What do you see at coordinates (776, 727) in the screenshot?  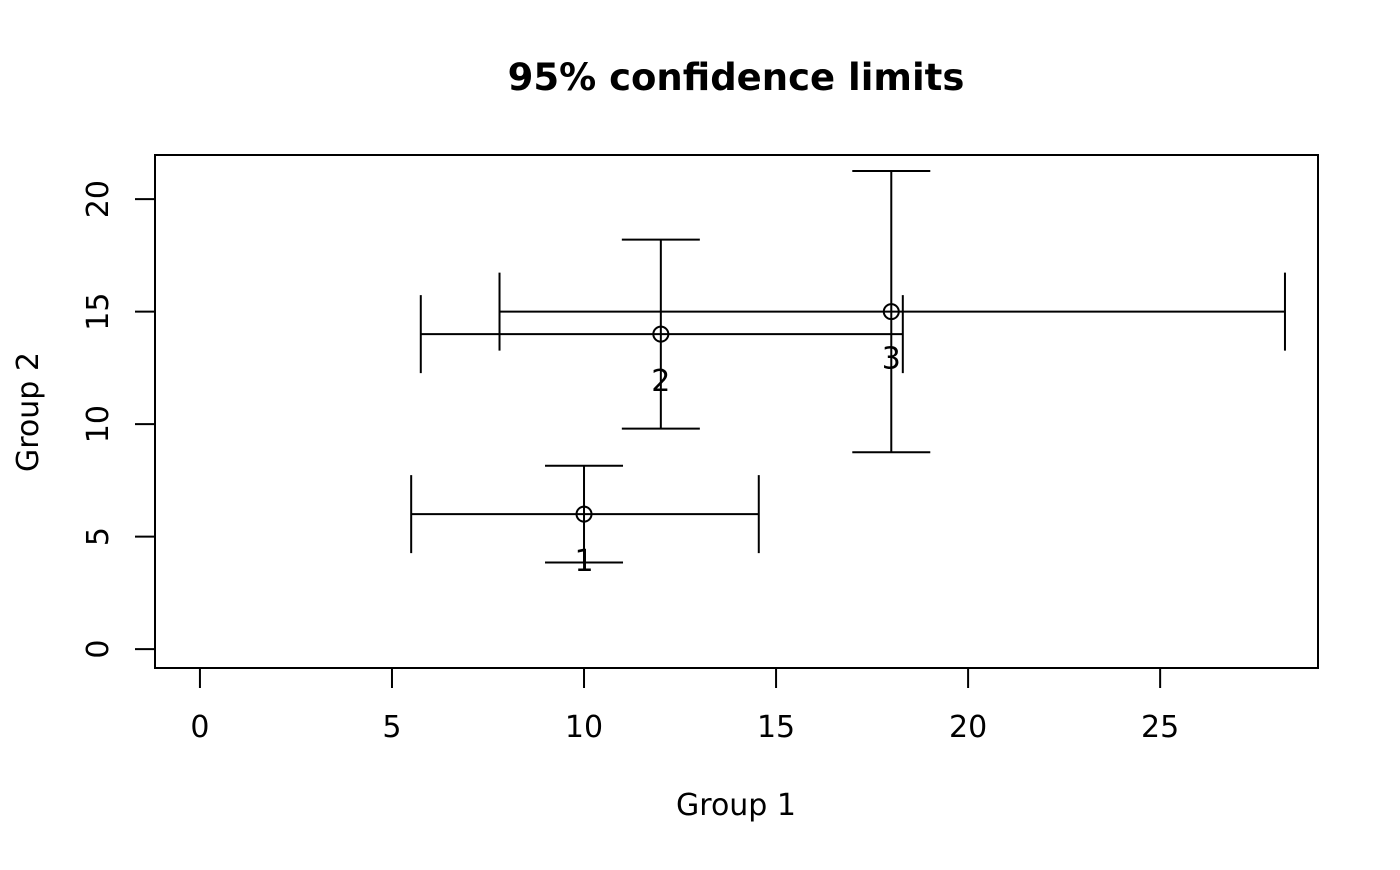 I see `x-tick-label: 15` at bounding box center [776, 727].